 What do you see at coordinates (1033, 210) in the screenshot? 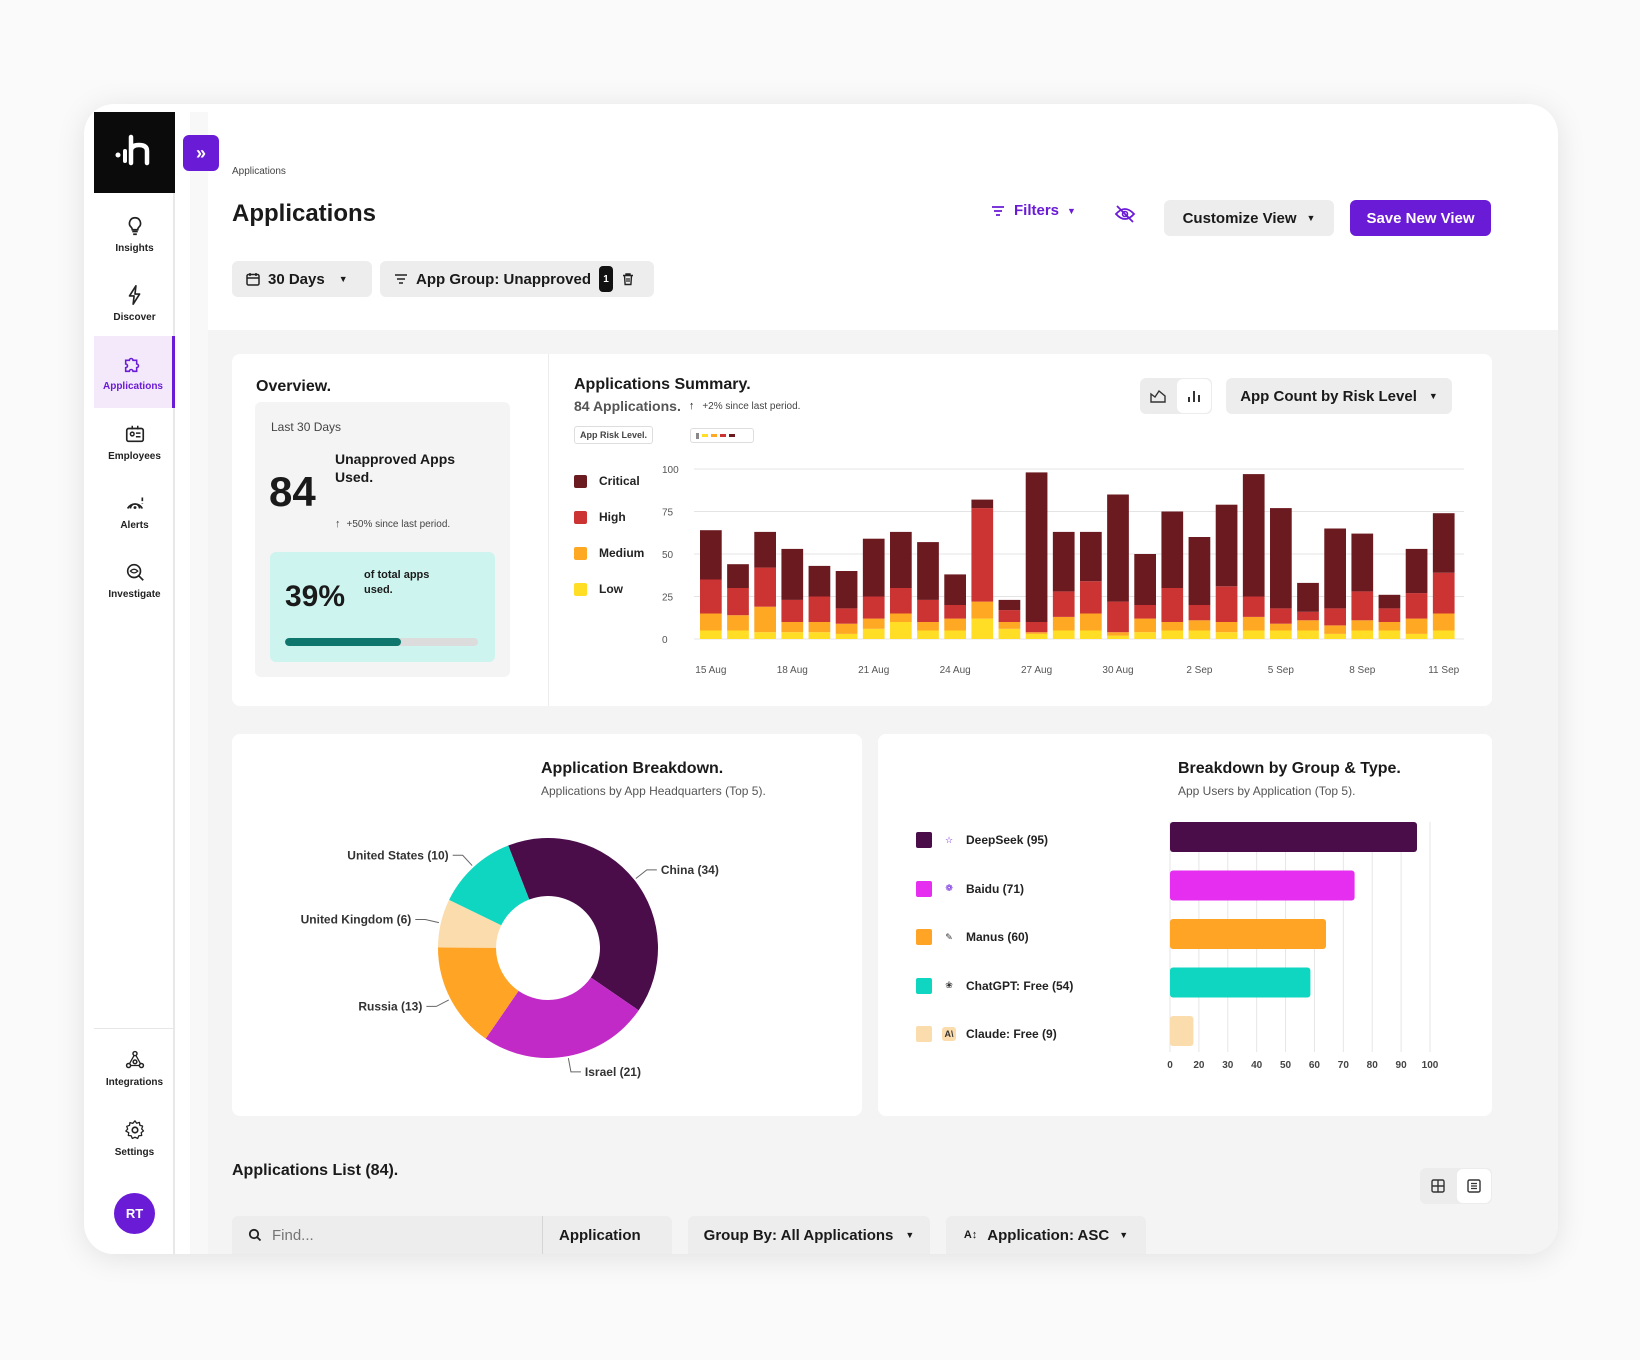
I see `filters-button: Filters ▼` at bounding box center [1033, 210].